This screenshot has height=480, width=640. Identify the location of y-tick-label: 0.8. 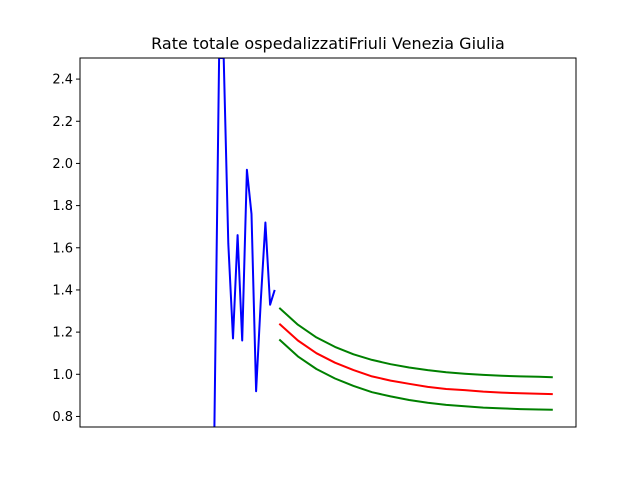
(62, 417).